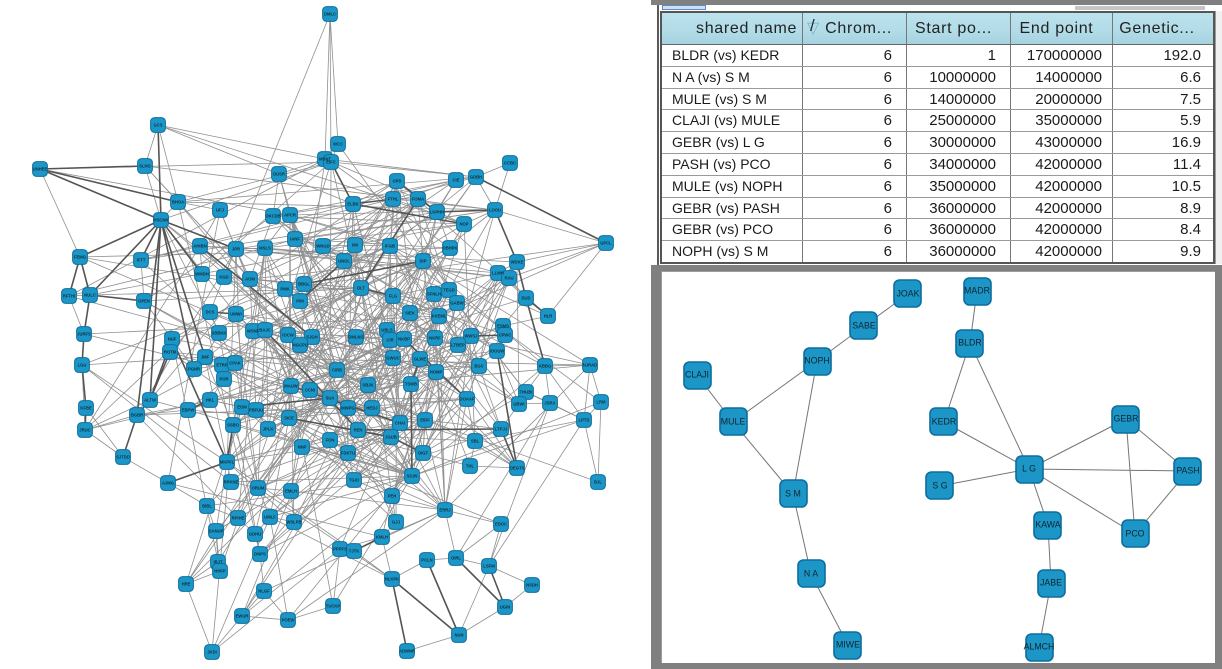 The height and width of the screenshot is (669, 1222). What do you see at coordinates (284, 288) in the screenshot?
I see `svg-text: PMK` at bounding box center [284, 288].